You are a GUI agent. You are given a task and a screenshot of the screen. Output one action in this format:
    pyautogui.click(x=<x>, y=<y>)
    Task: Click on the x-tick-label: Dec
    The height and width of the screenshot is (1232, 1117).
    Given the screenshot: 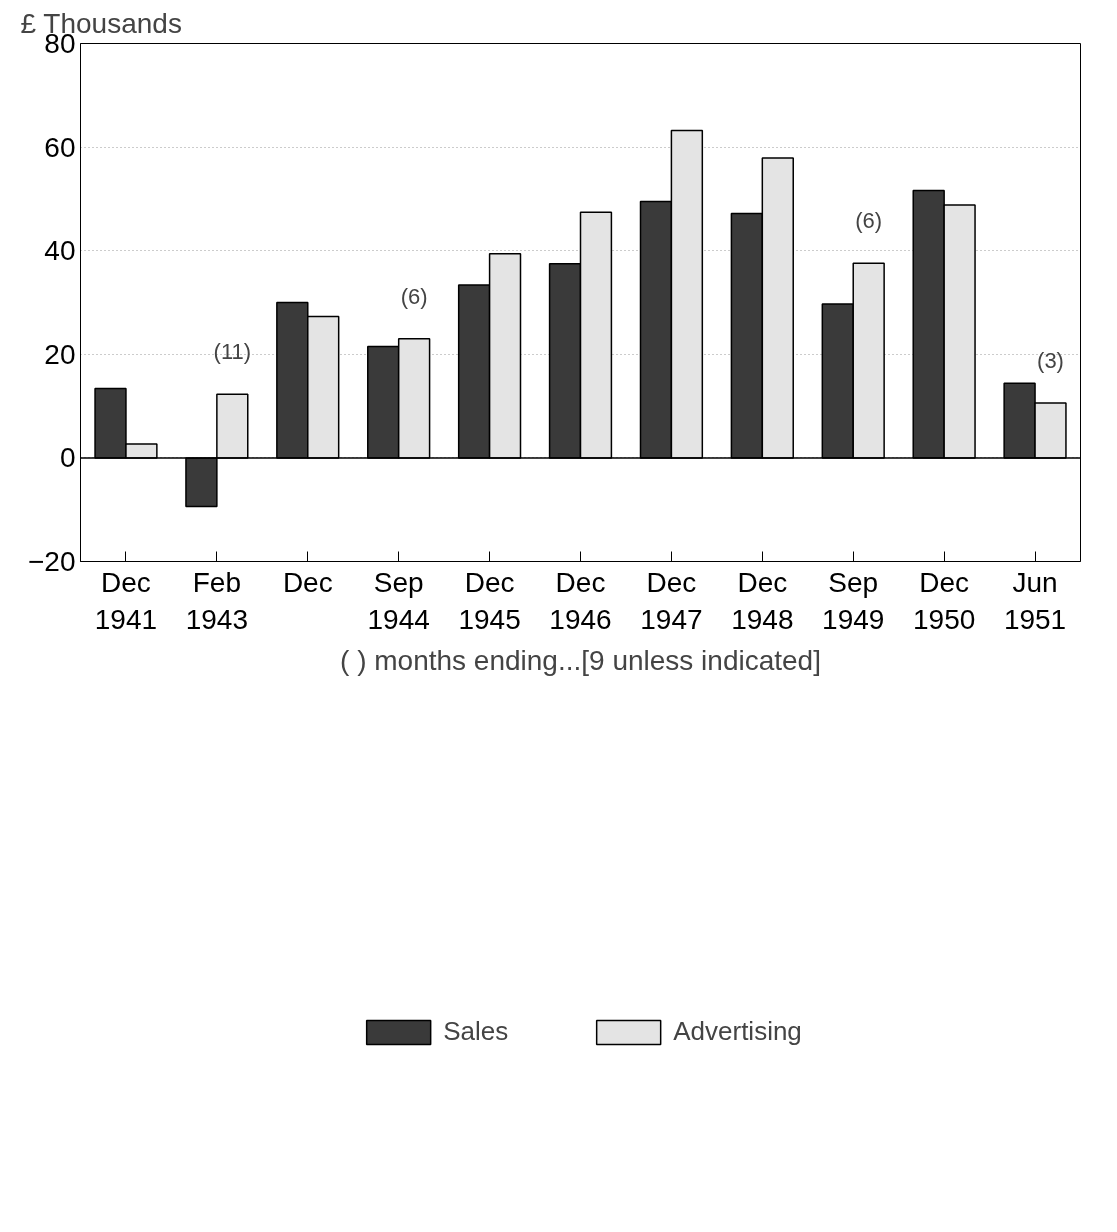 What is the action you would take?
    pyautogui.click(x=307, y=582)
    